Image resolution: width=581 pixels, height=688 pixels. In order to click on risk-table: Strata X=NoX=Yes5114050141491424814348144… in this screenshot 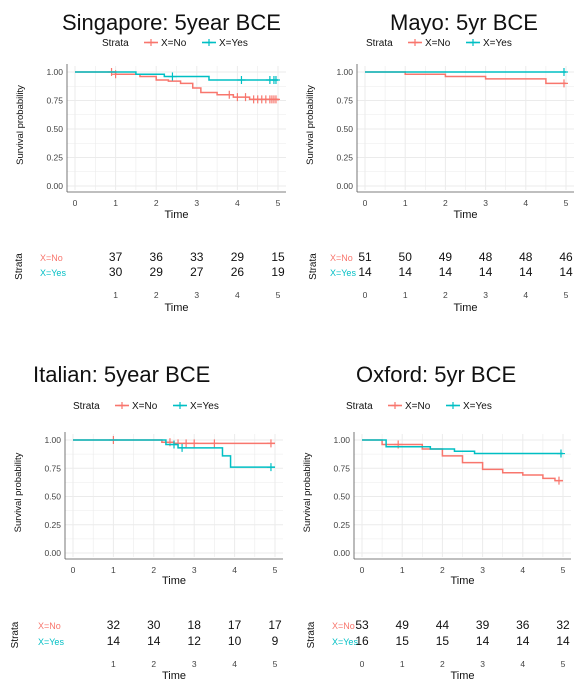, I will do `click(440, 282)`.